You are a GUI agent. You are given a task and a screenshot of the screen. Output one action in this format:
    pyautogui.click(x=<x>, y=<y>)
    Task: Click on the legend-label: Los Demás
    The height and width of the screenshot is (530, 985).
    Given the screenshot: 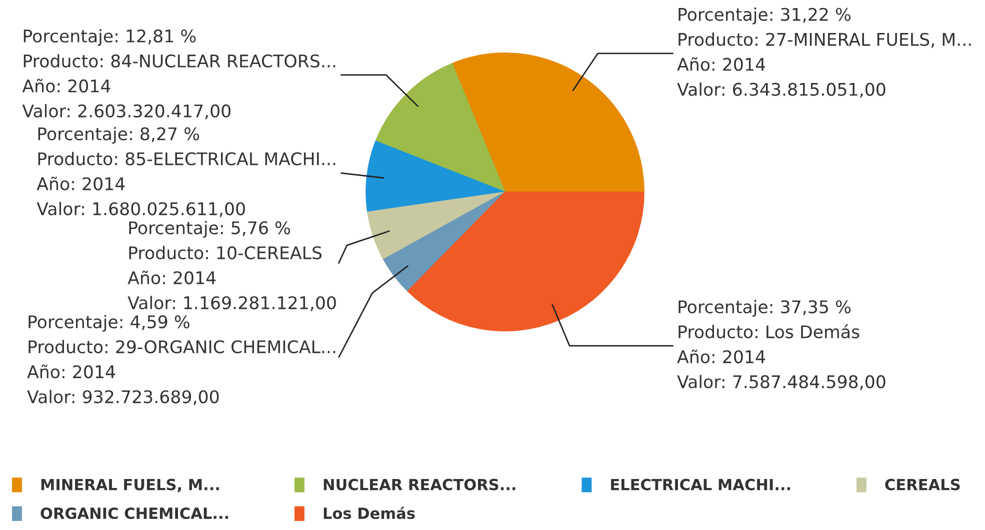 What is the action you would take?
    pyautogui.click(x=369, y=513)
    